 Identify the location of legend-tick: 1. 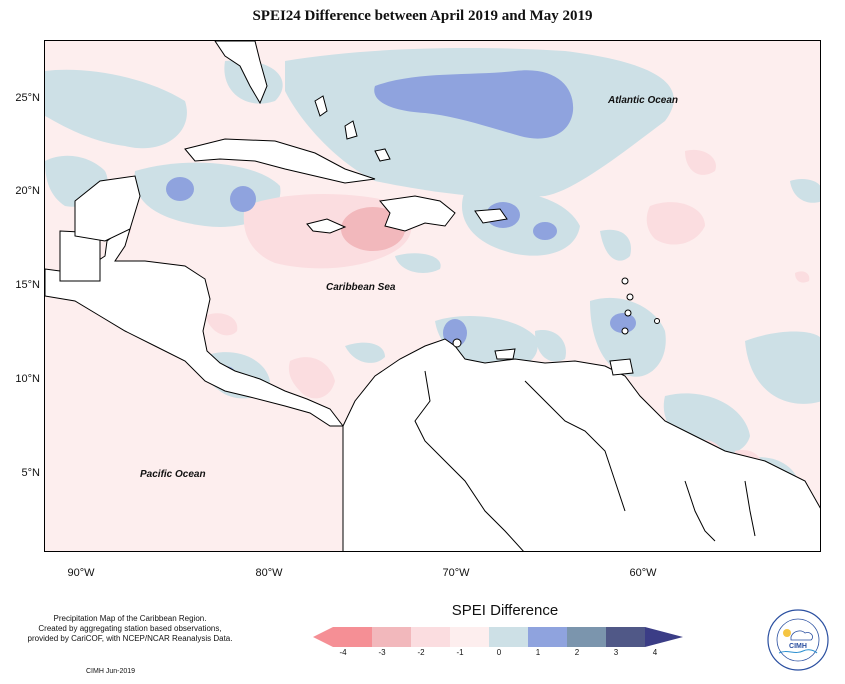
(538, 652).